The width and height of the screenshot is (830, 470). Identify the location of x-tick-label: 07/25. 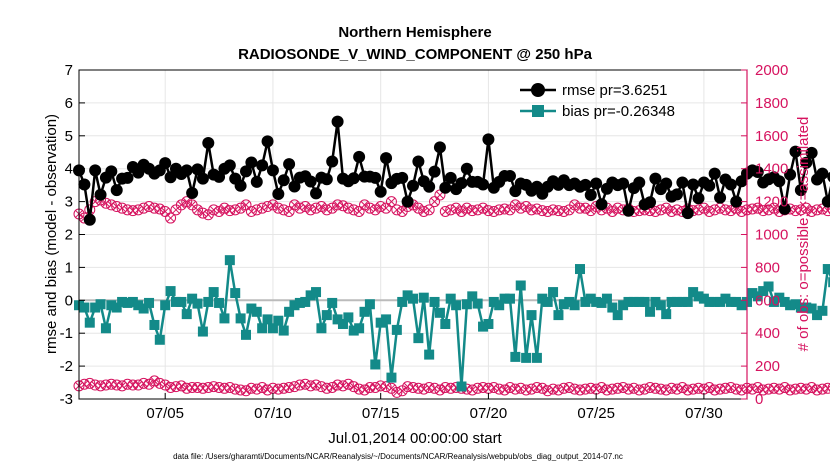
(596, 413).